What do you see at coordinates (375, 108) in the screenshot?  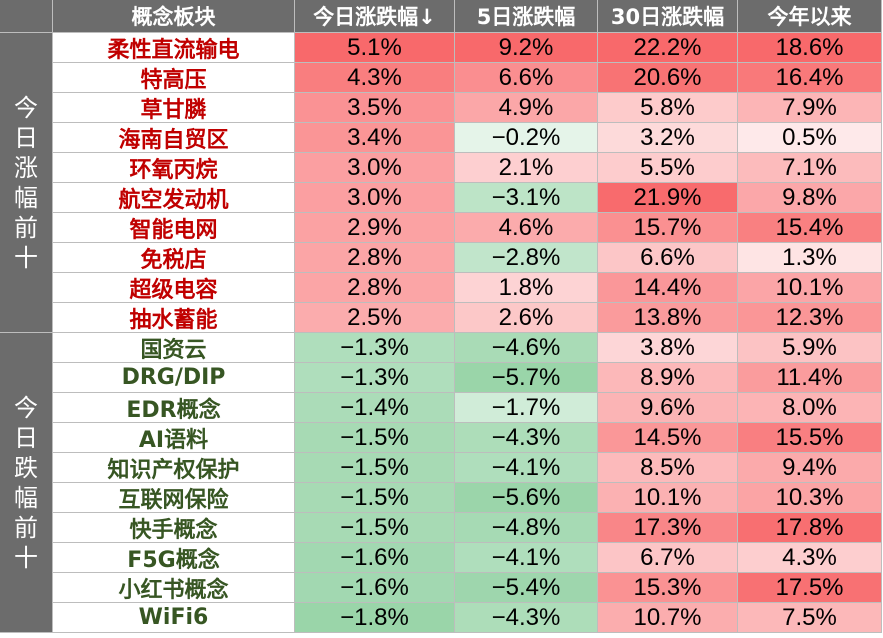 I see `value-cell: 3.5%` at bounding box center [375, 108].